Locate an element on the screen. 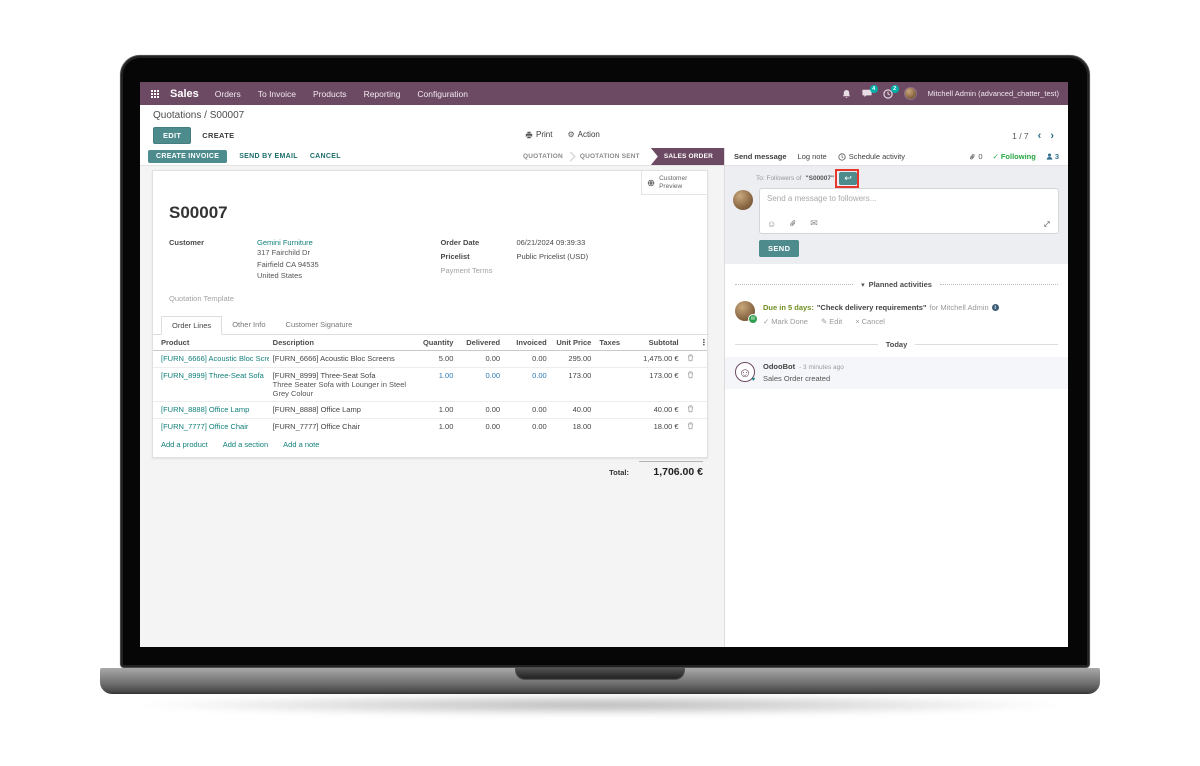  col-invoiced: Invoiced is located at coordinates (527, 342).